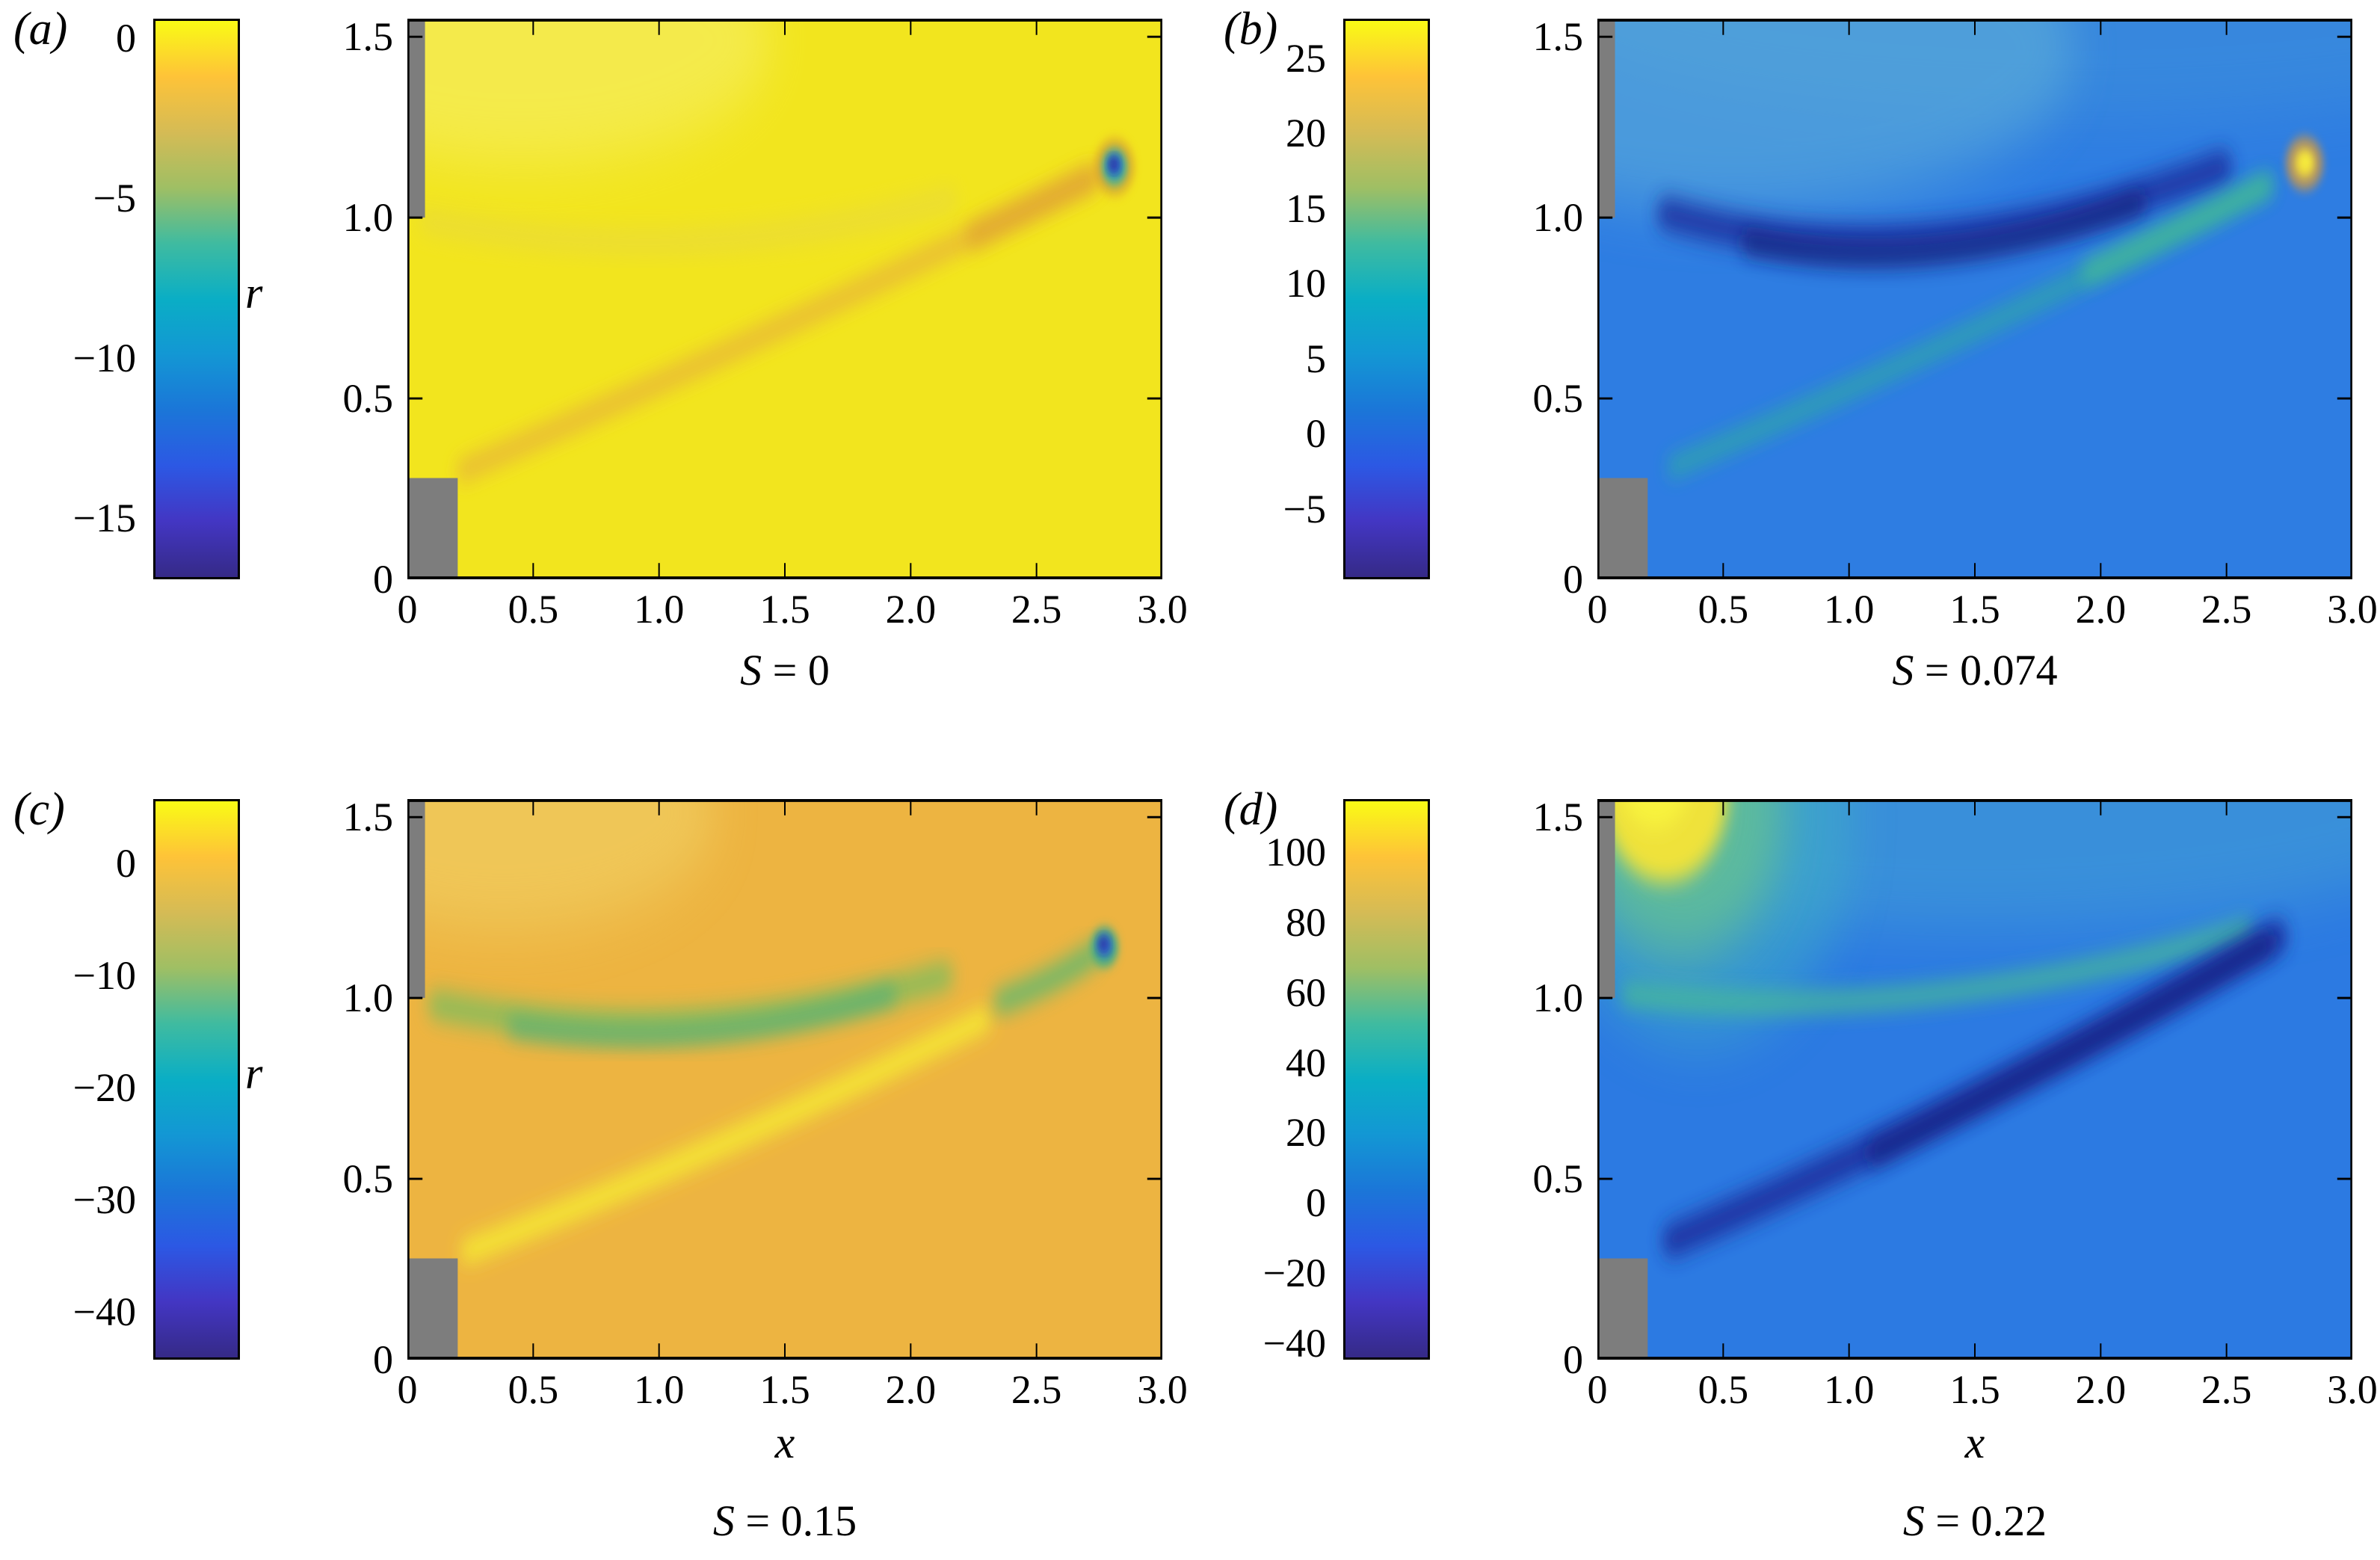 This screenshot has height=1560, width=2380. What do you see at coordinates (72, 297) in the screenshot?
I see `panel-a-colorbar-ticks: 0 −5 −10 −15` at bounding box center [72, 297].